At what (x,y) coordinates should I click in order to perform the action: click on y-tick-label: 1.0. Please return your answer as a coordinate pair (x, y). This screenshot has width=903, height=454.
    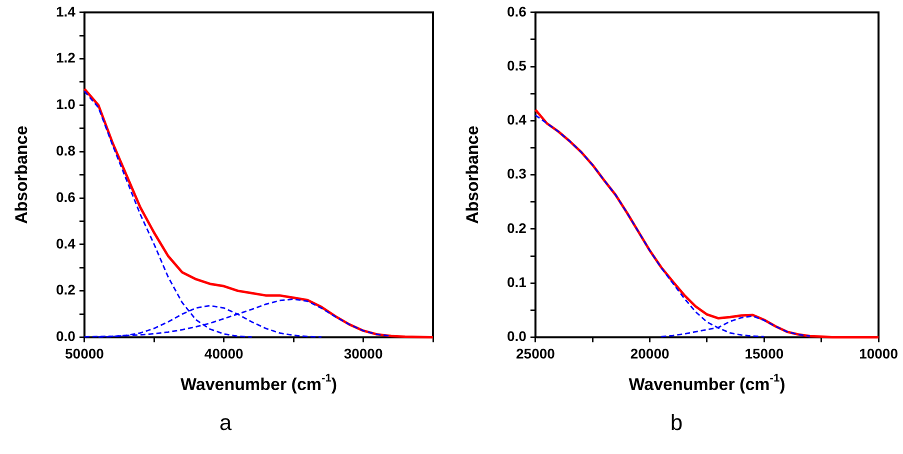
    Looking at the image, I should click on (66, 104).